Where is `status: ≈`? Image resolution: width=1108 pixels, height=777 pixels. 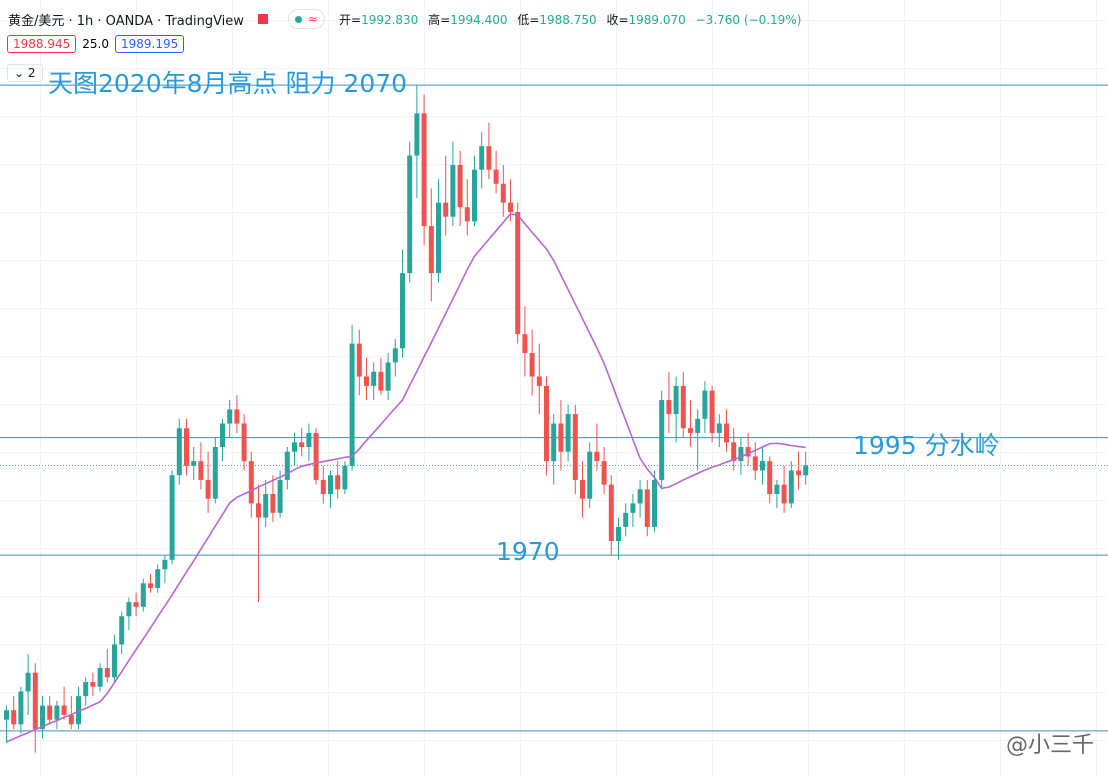
status: ≈ is located at coordinates (306, 19).